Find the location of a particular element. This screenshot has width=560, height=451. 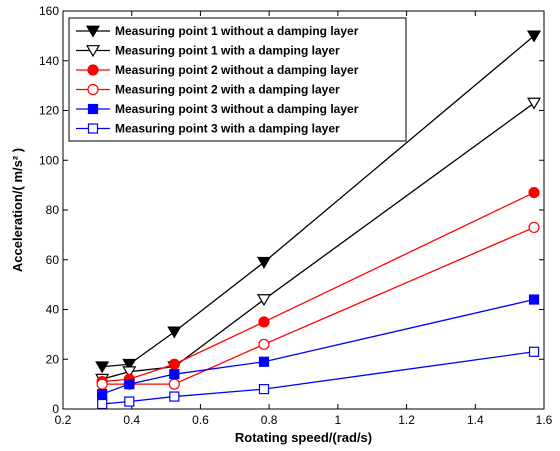

x-axis-label: Rotating speed/(rad/s) is located at coordinates (303, 437).